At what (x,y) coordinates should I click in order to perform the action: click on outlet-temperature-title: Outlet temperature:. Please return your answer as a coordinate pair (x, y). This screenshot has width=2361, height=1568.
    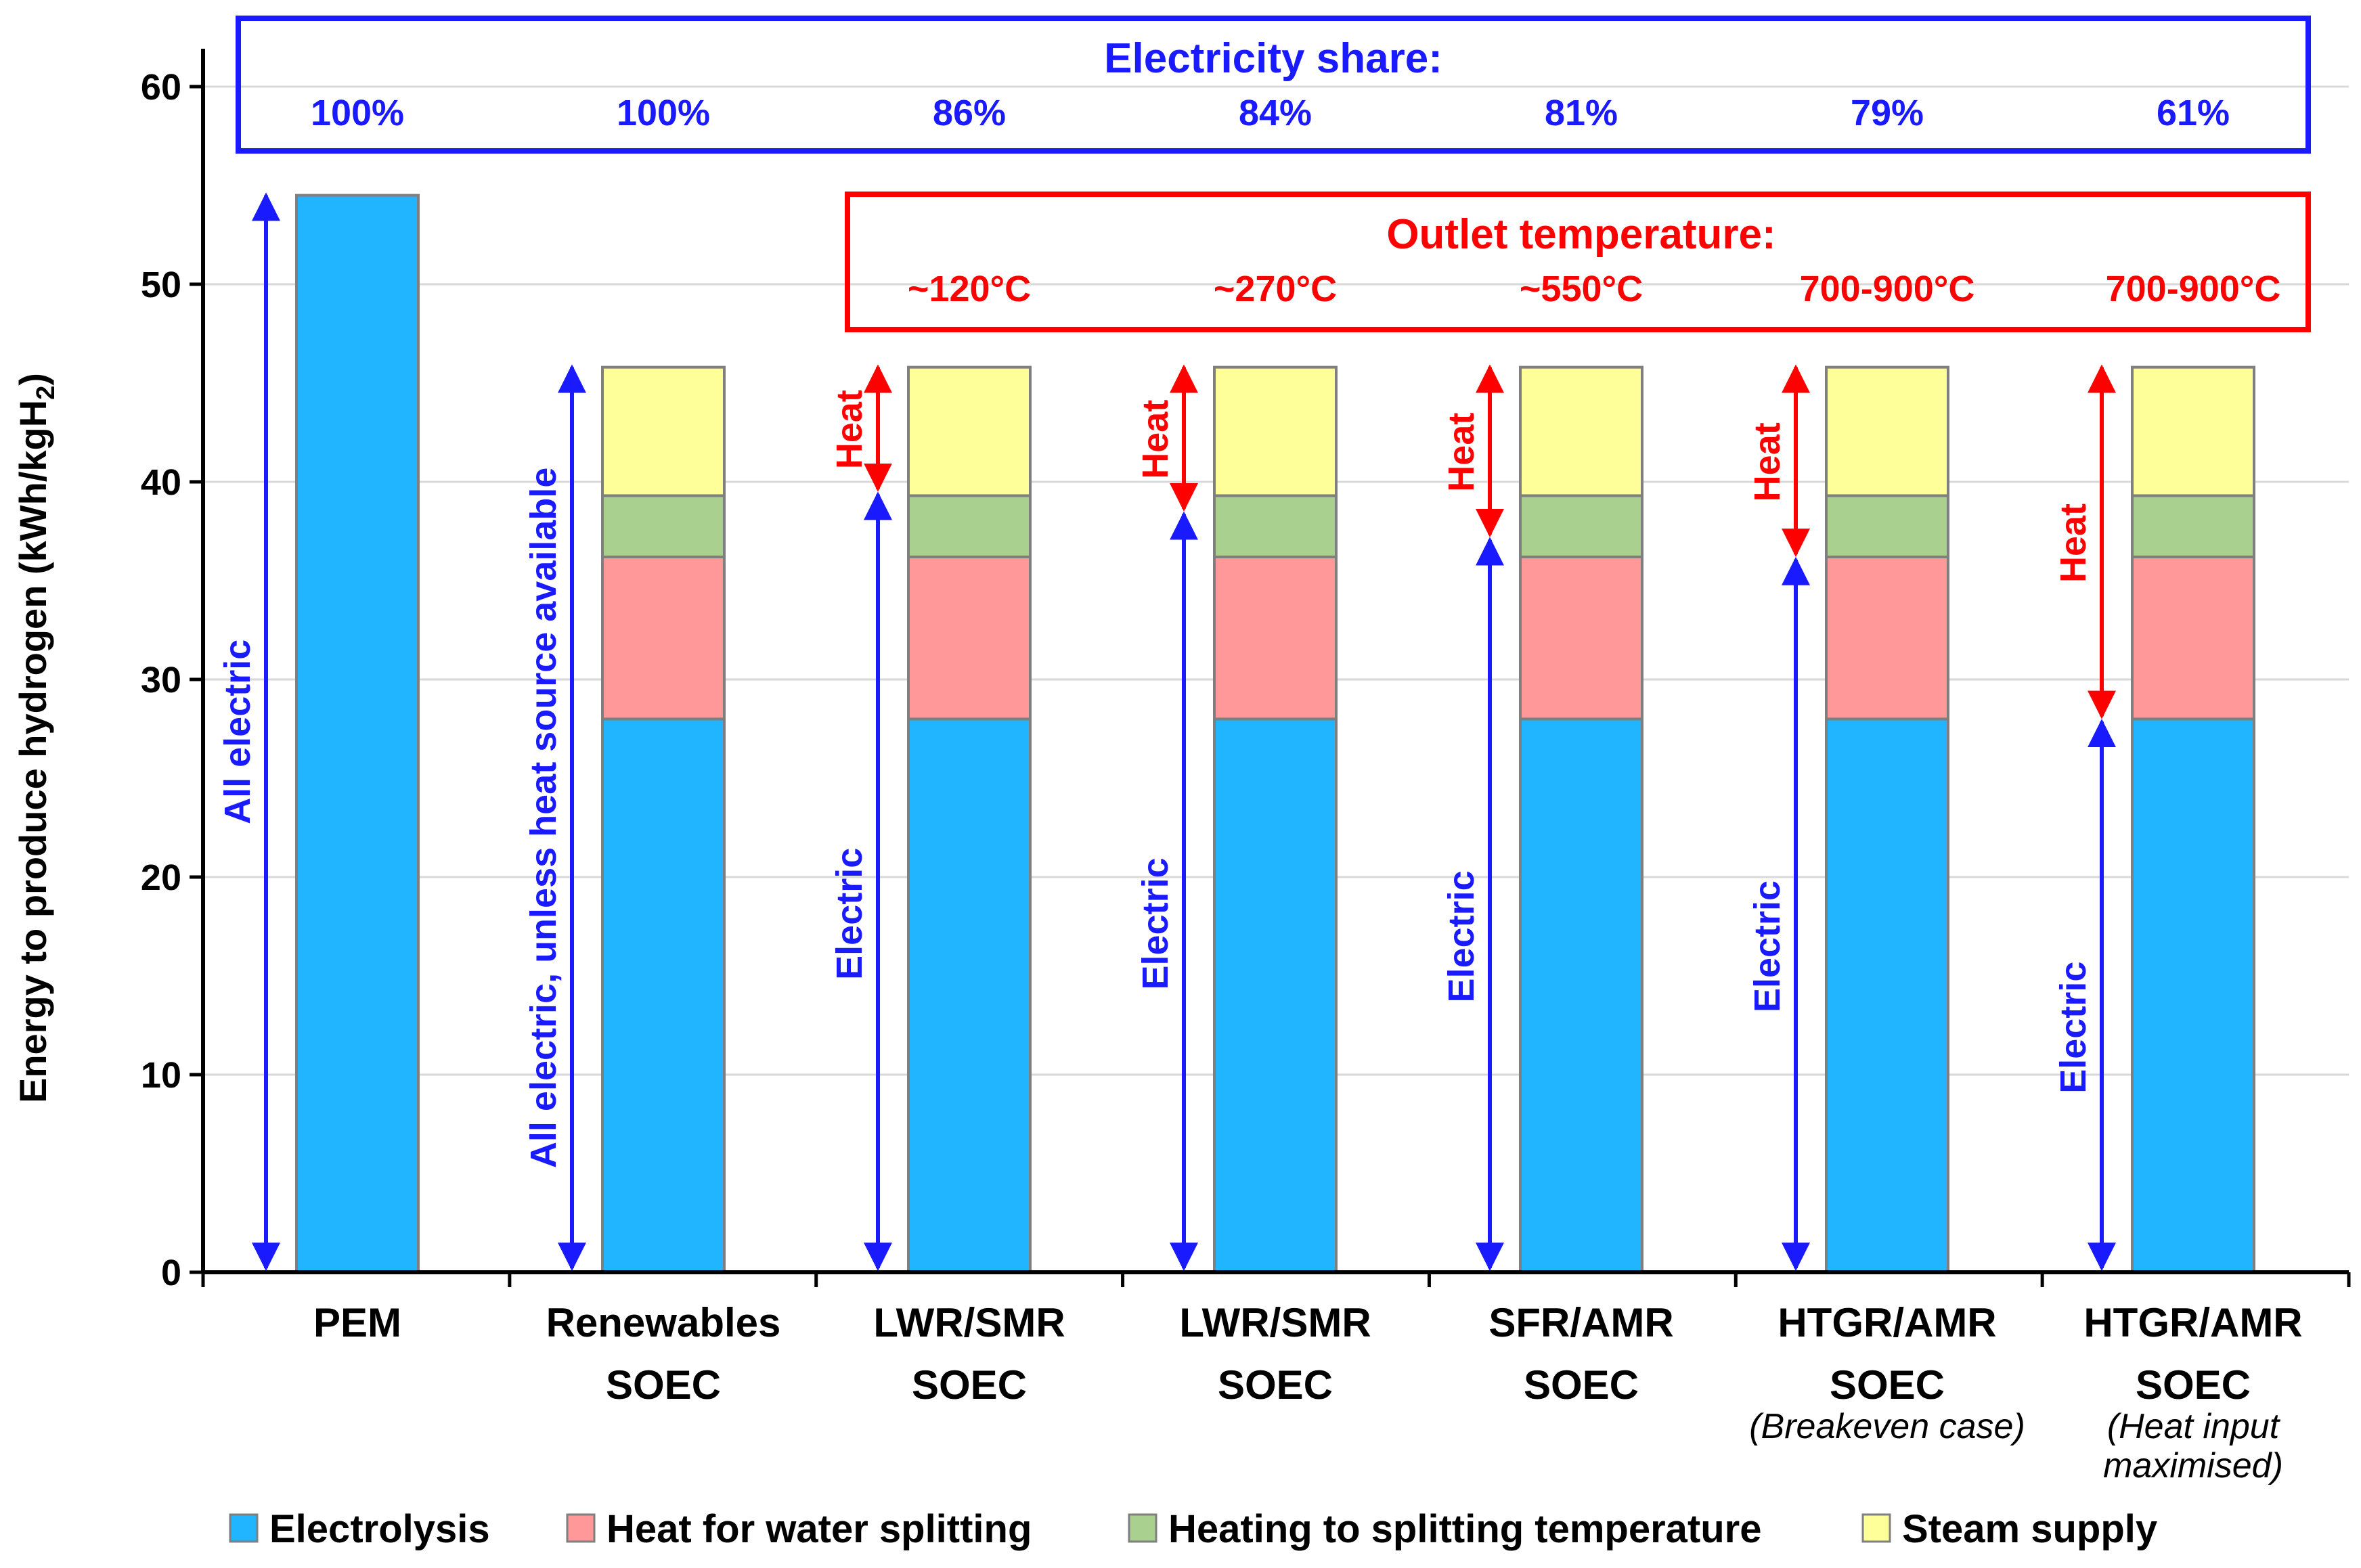
    Looking at the image, I should click on (1581, 234).